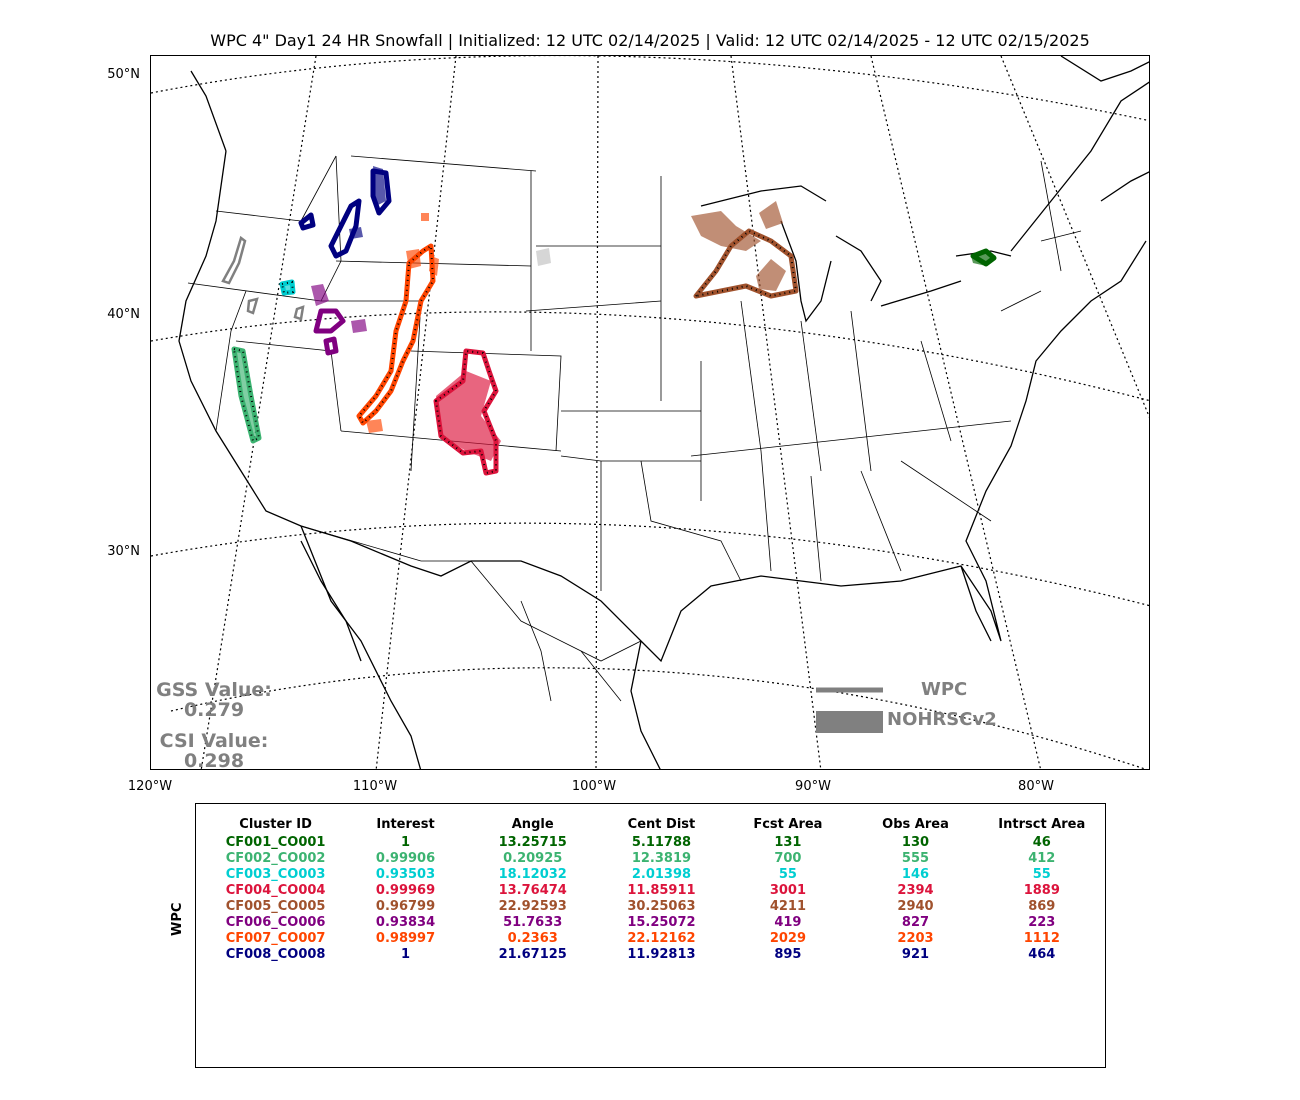 This screenshot has width=1300, height=1100. I want to click on baja-outline, so click(331, 601).